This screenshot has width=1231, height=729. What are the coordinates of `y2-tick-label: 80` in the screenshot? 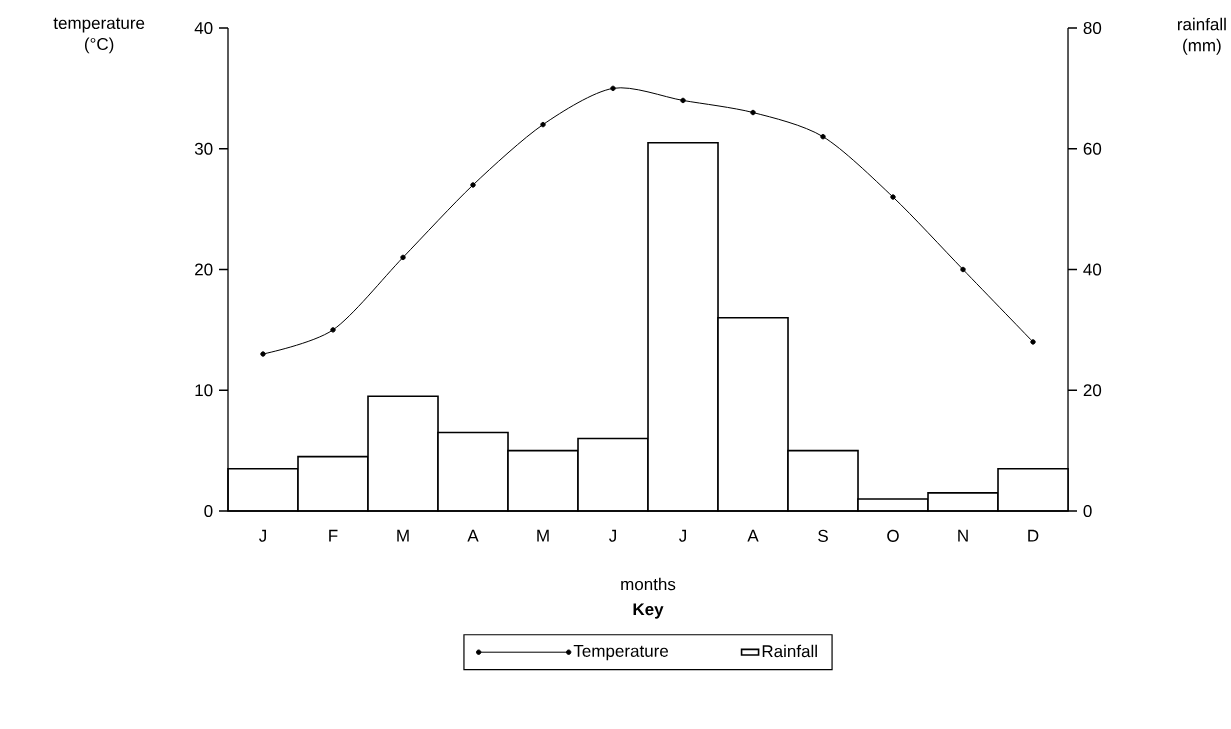 It's located at (1092, 28).